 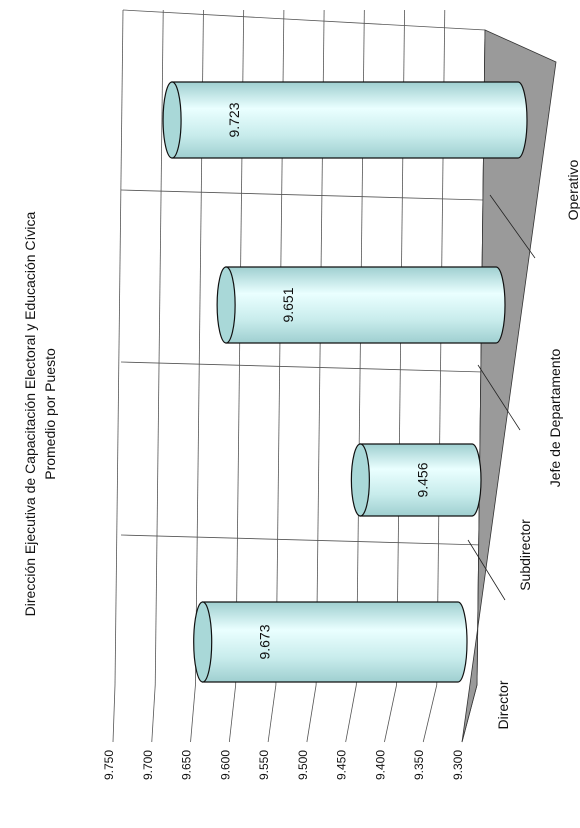 I want to click on data-label: 9.723, so click(x=234, y=119).